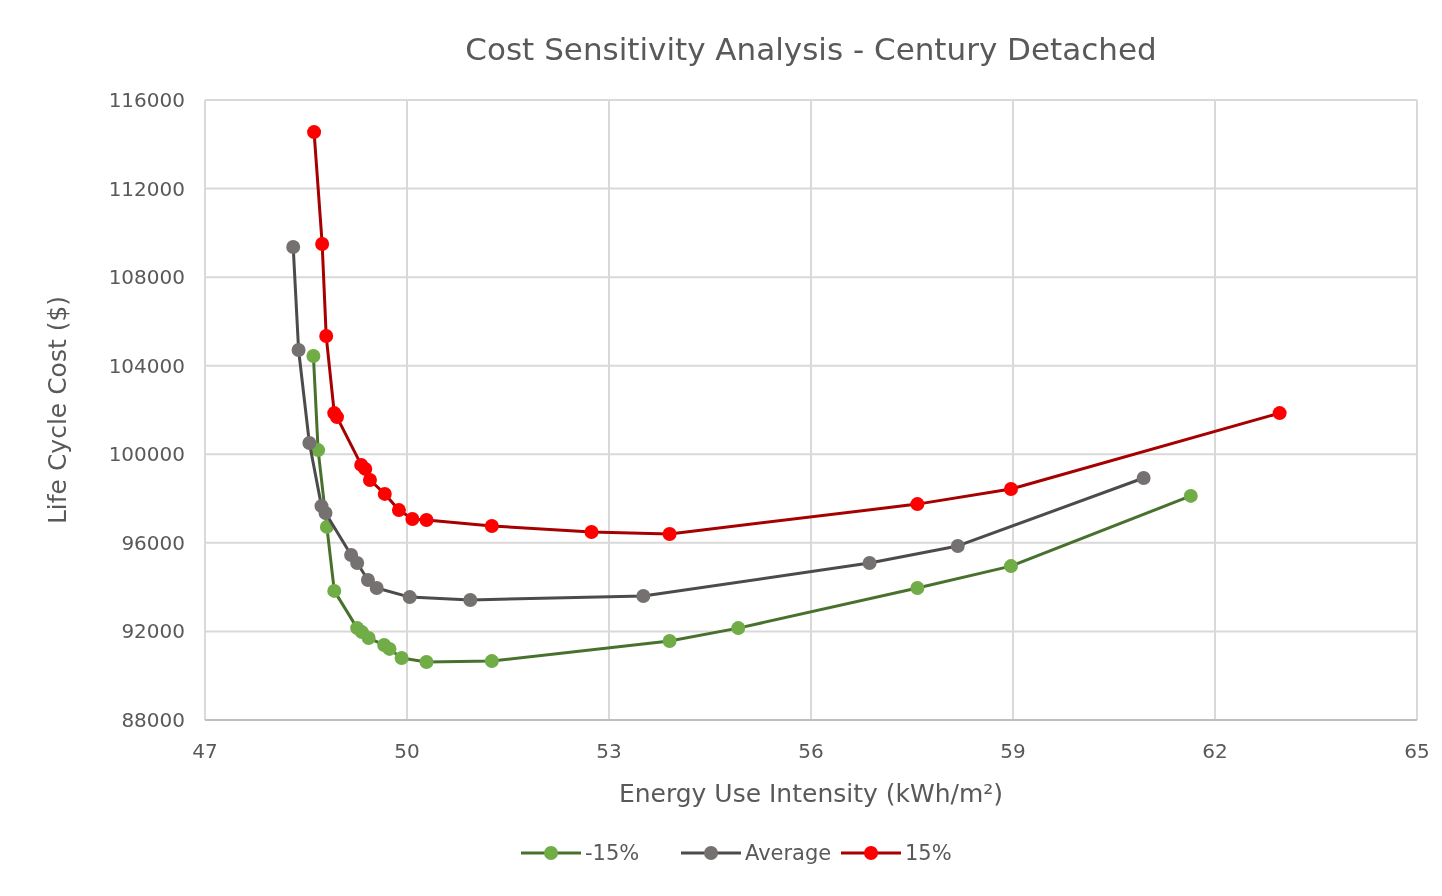 The width and height of the screenshot is (1442, 896). What do you see at coordinates (609, 751) in the screenshot?
I see `x-tick-label: 53` at bounding box center [609, 751].